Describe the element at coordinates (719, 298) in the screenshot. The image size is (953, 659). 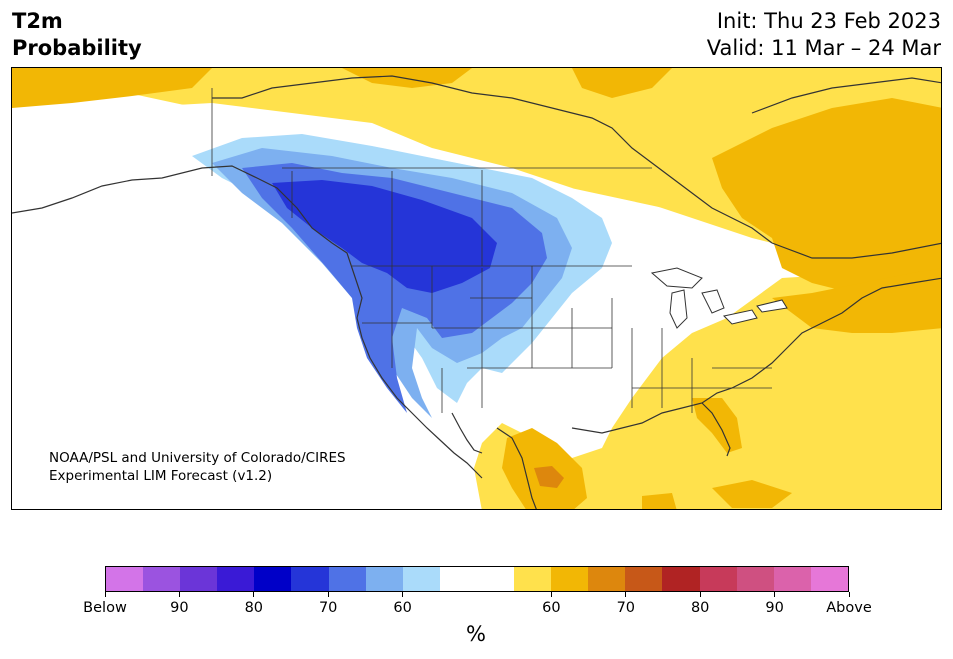
I see `great-lakes` at that location.